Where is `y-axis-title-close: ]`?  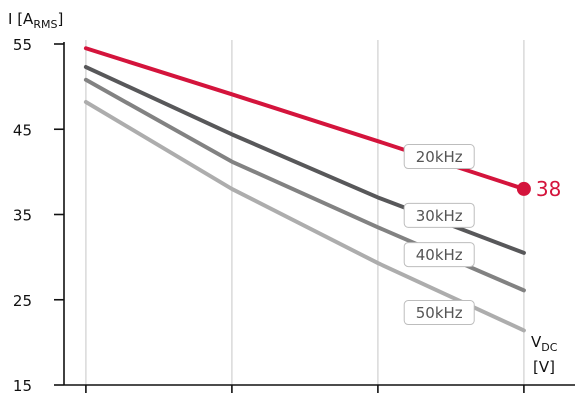
y-axis-title-close: ] is located at coordinates (60, 19).